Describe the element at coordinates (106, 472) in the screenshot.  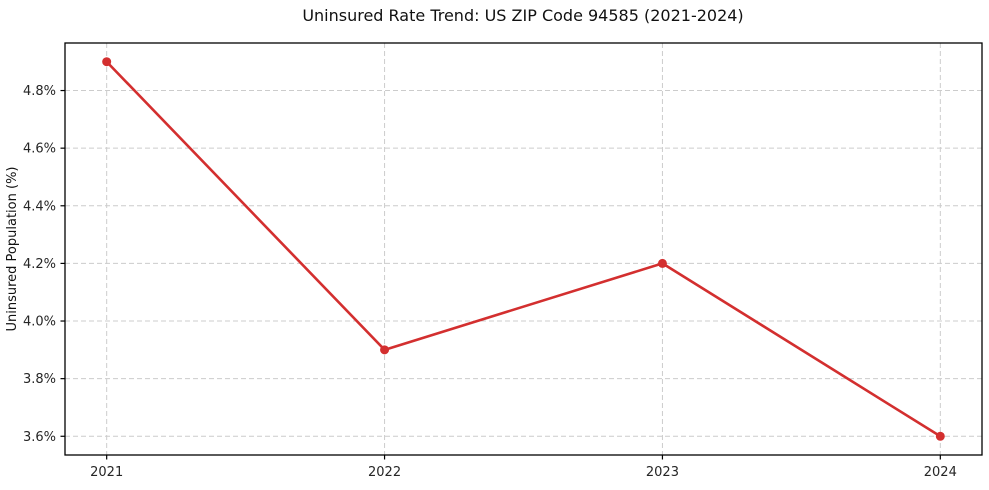
I see `x-tick-label: 2021` at that location.